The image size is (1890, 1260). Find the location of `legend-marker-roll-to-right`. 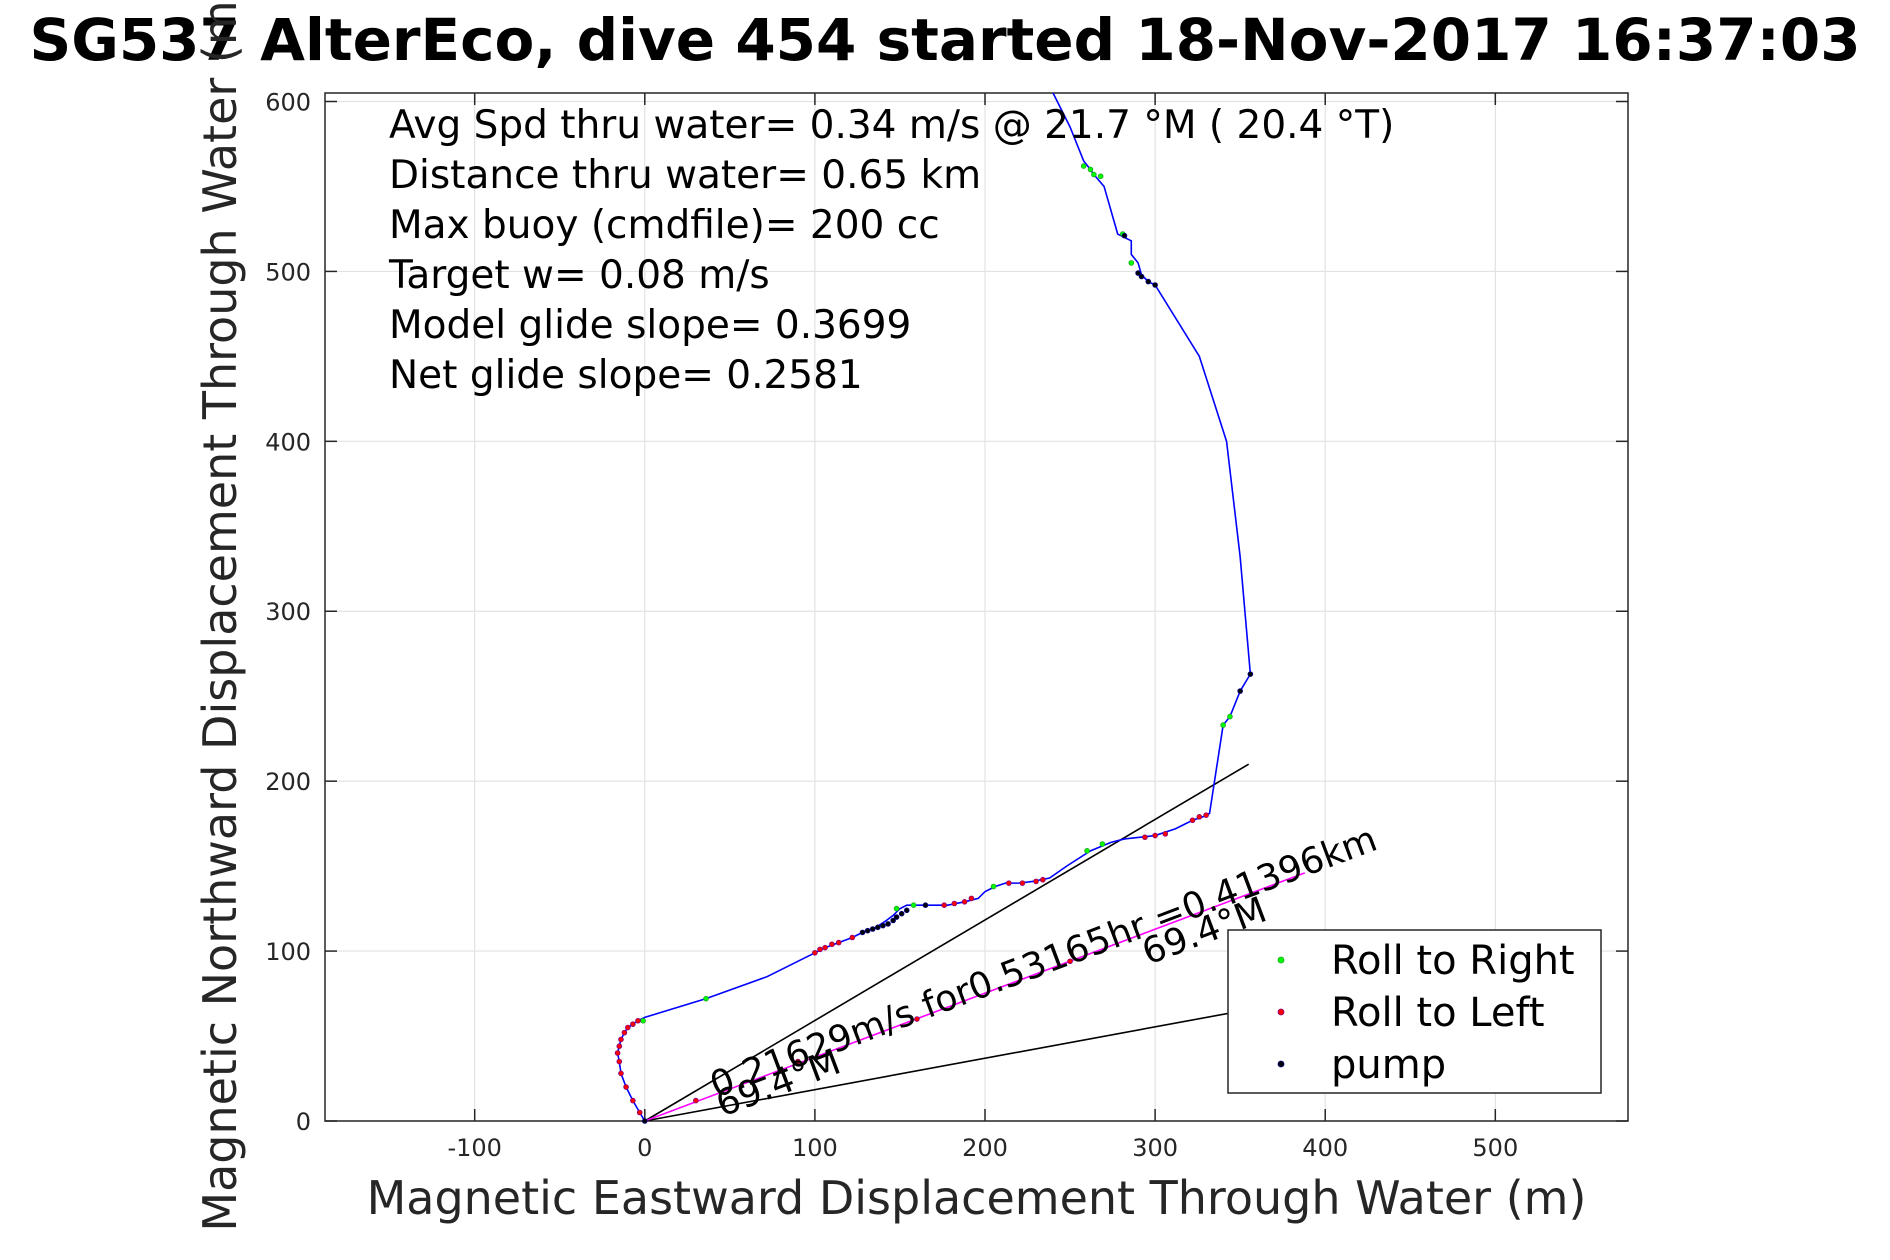

legend-marker-roll-to-right is located at coordinates (1281, 960).